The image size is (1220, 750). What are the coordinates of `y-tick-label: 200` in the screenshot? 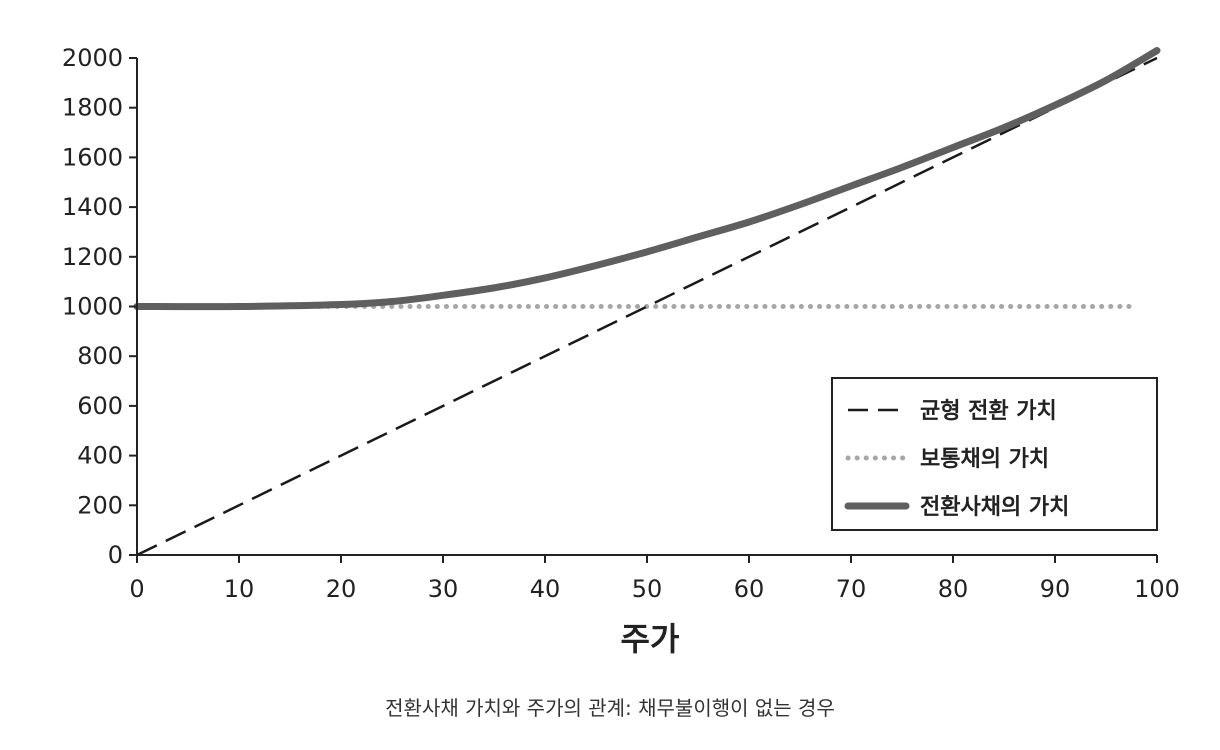 It's located at (100, 505).